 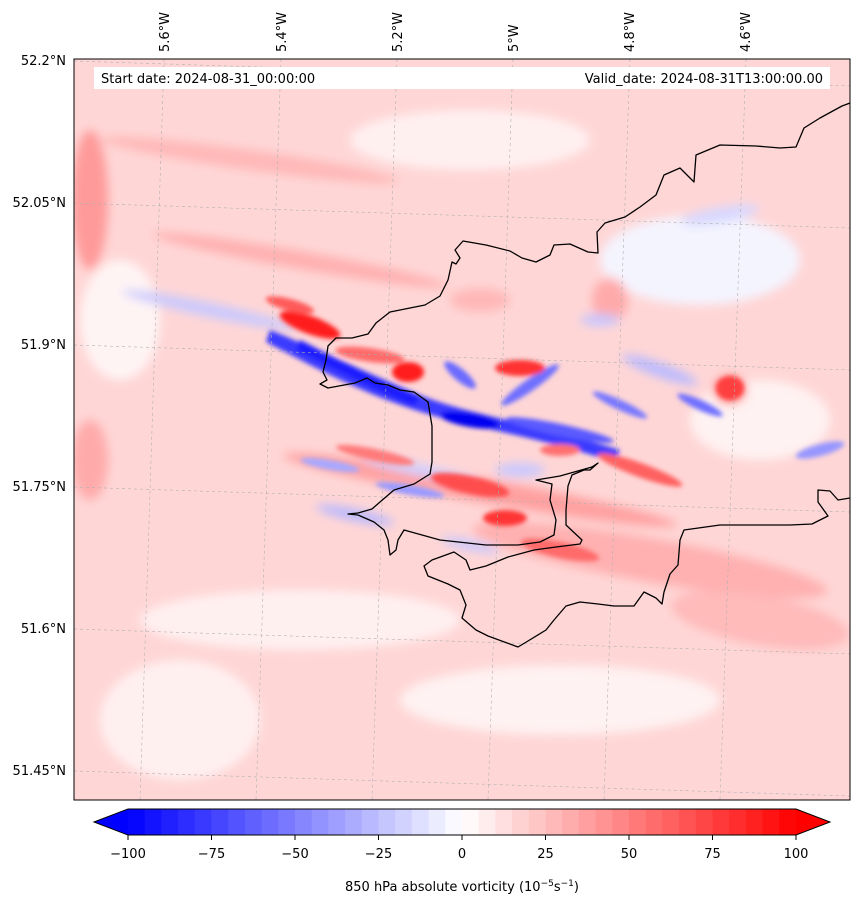 I want to click on longitude-tick-labels: 5.6°W 5.4°W 5.2°W 5°W 4.8°W 4.6°W, so click(x=456, y=32).